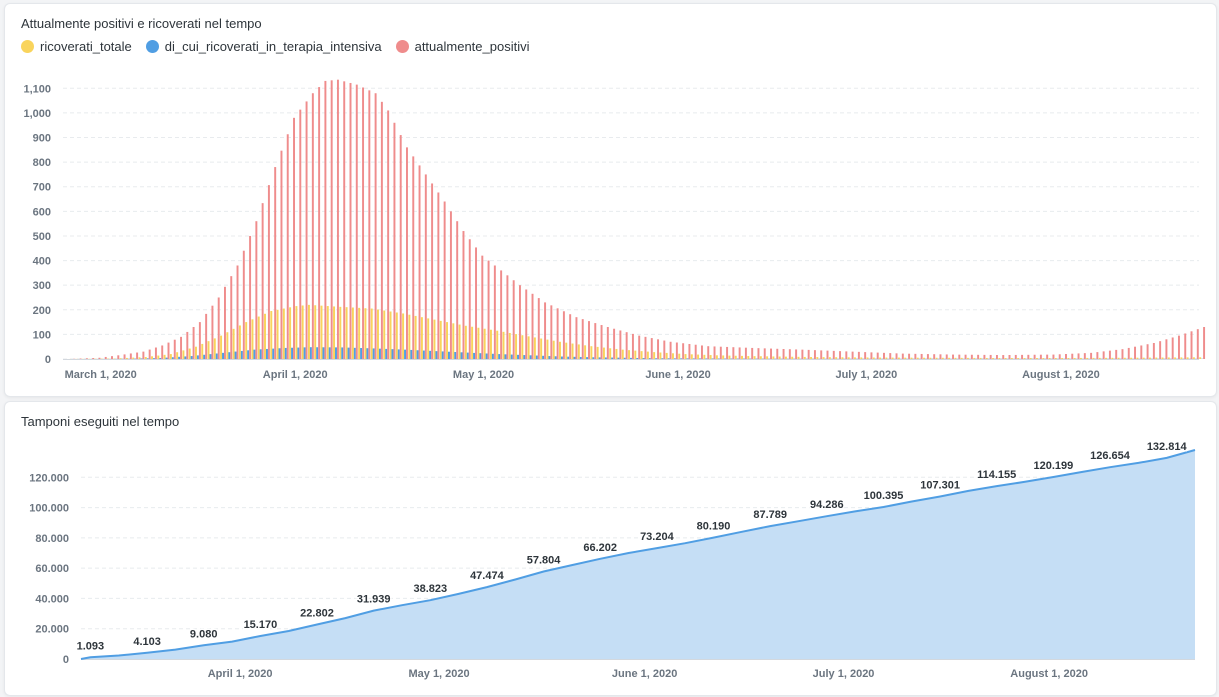  I want to click on y-tick-label: 0, so click(66, 660).